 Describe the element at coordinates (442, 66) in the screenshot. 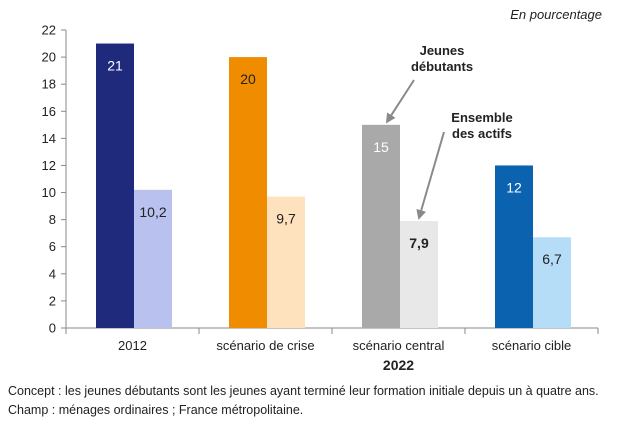

I see `annotation-line: débutants` at that location.